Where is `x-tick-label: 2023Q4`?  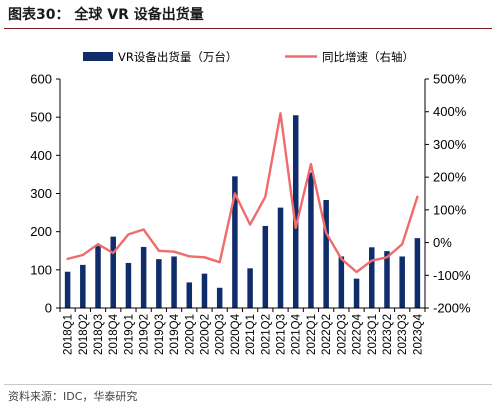 x-tick-label: 2023Q4 is located at coordinates (418, 334).